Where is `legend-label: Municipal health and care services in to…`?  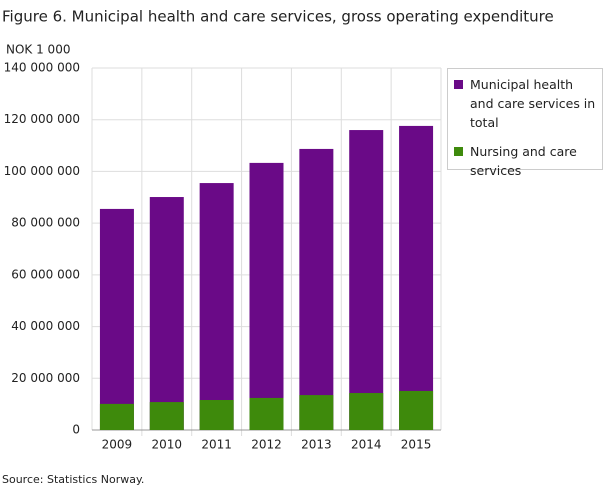 legend-label: Municipal health and care services in to… is located at coordinates (533, 103).